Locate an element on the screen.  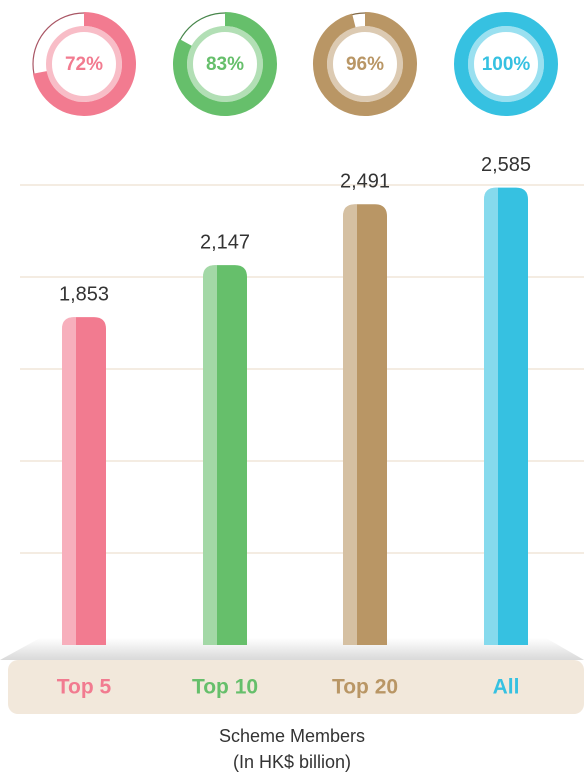
floor is located at coordinates (292, 649).